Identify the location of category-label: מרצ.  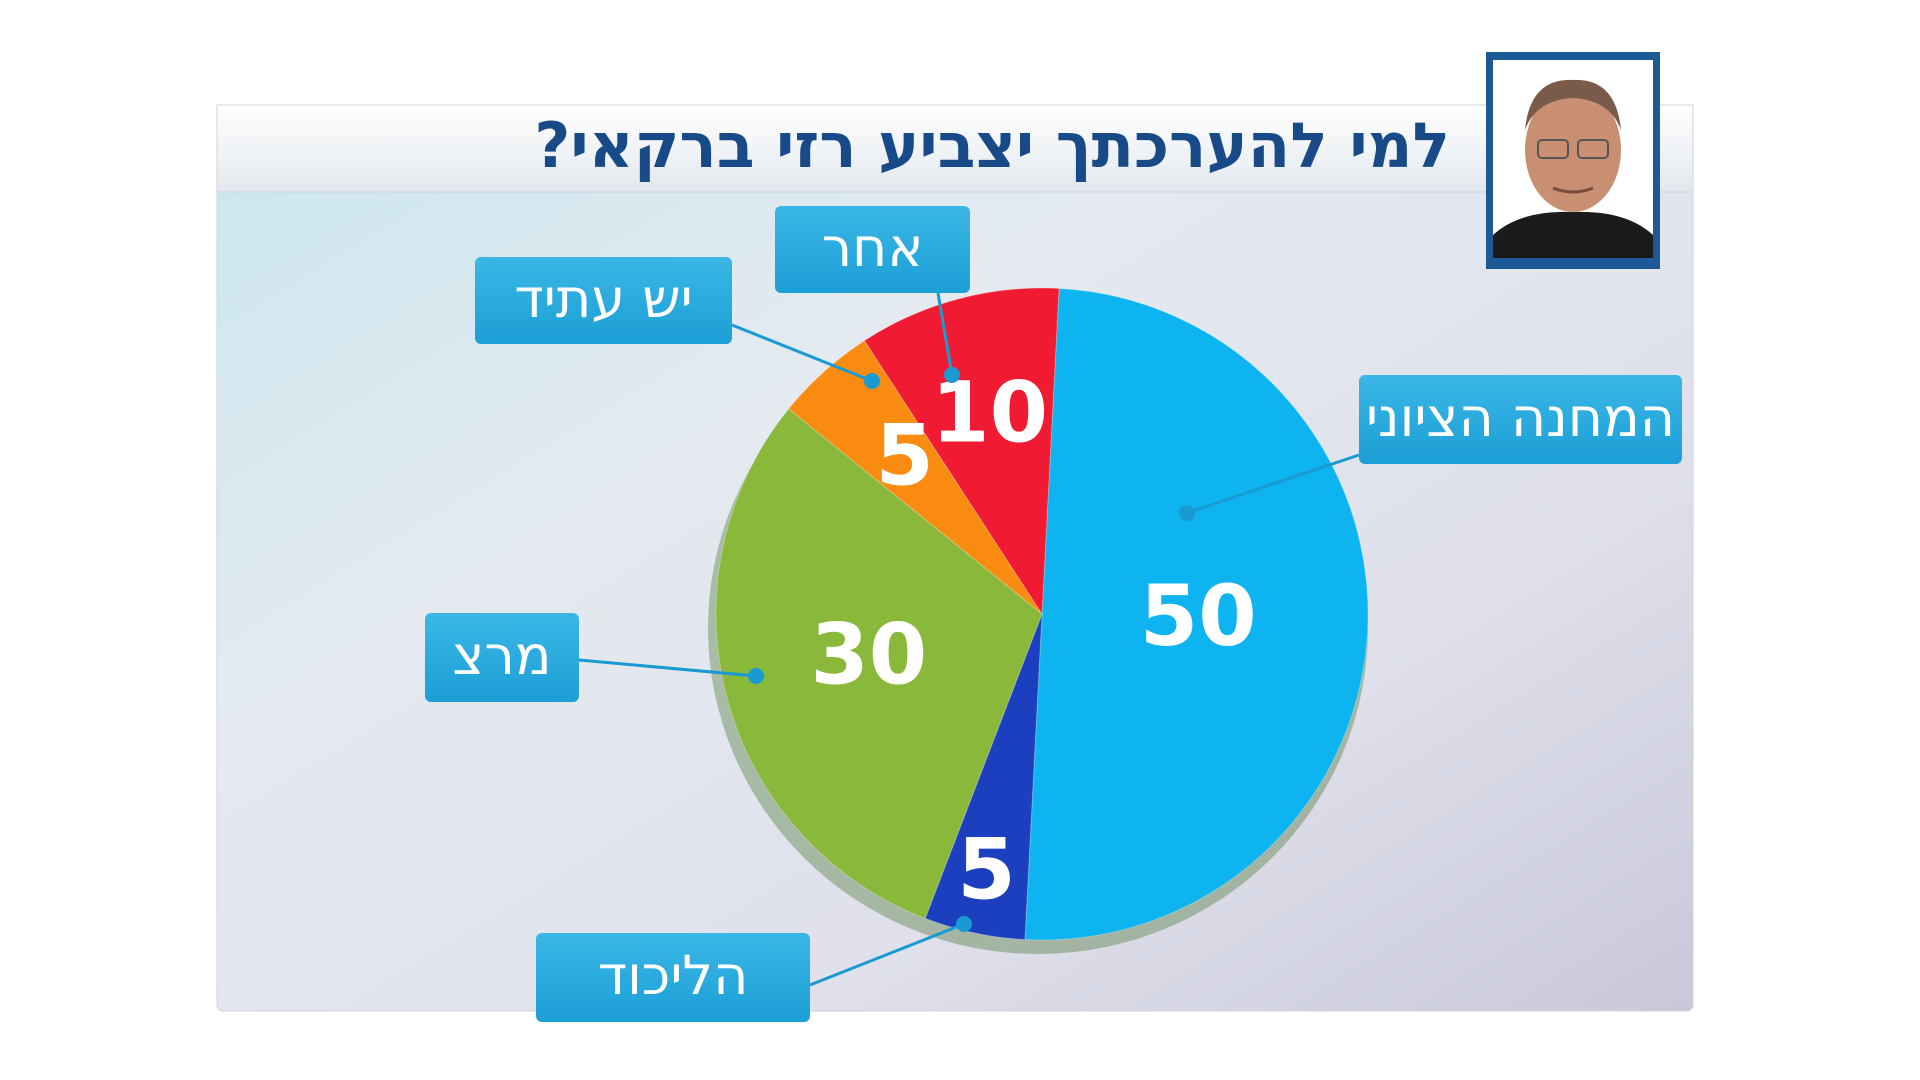
(501, 655).